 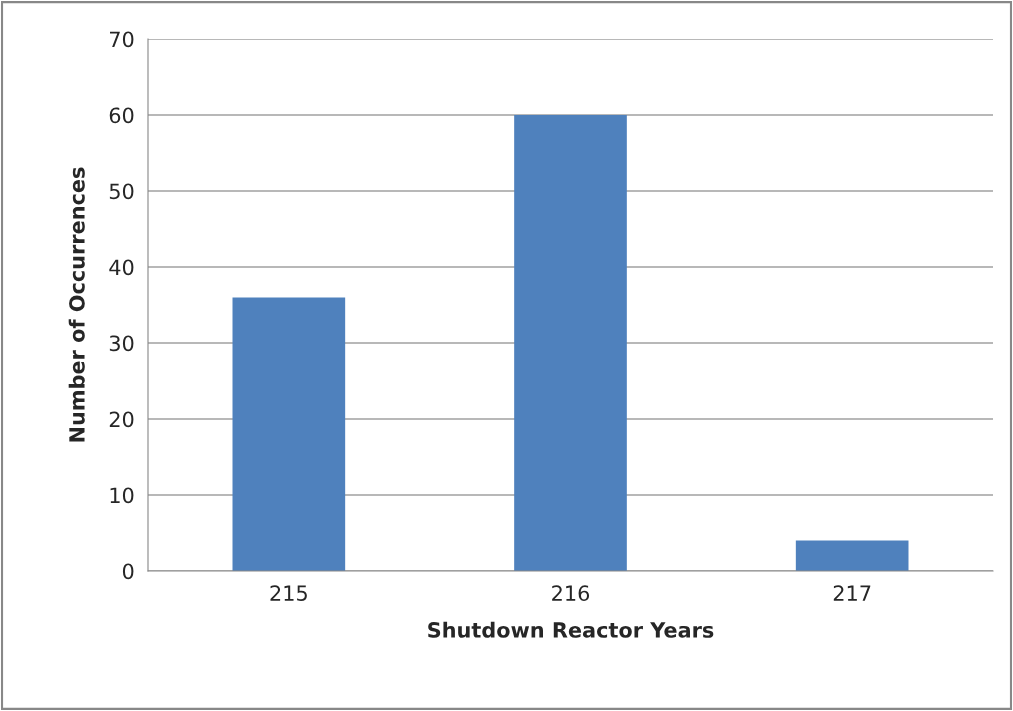 I want to click on y-tick-label: 10, so click(x=122, y=495).